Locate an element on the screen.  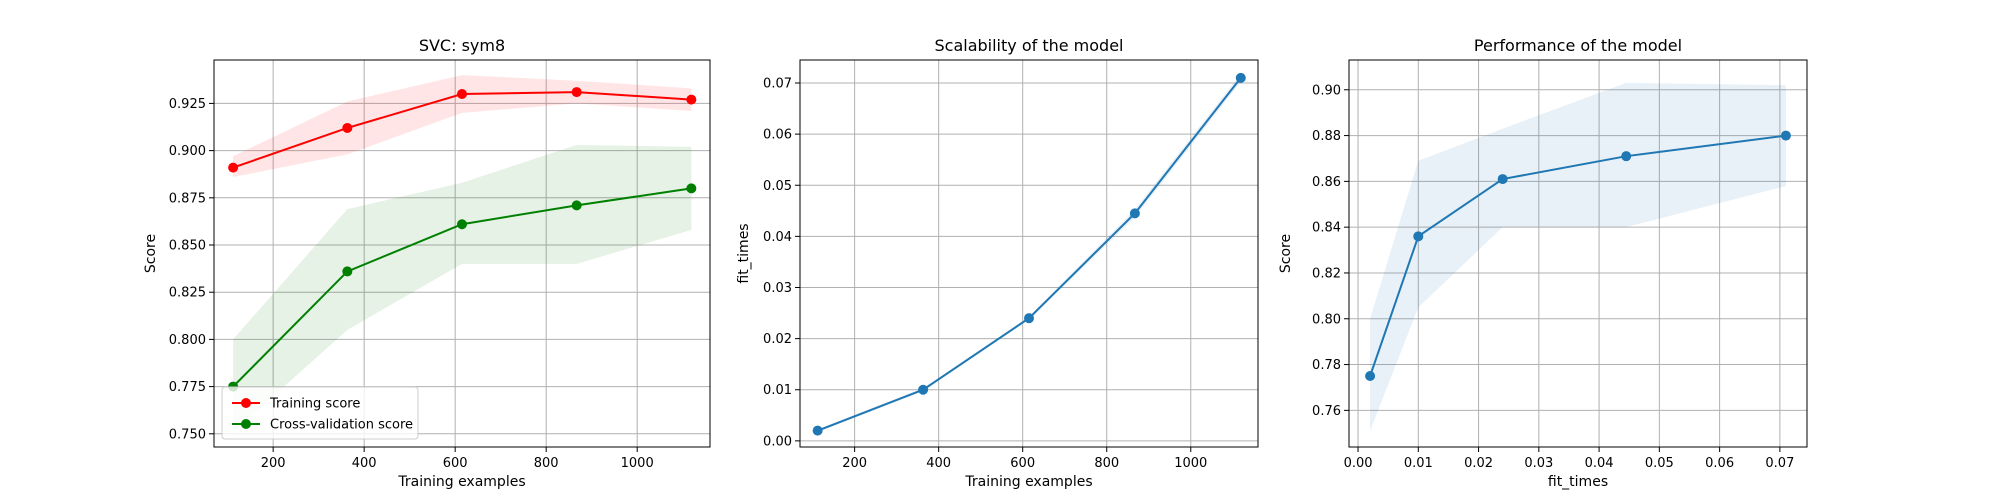
y-tick-label: 0.02 is located at coordinates (777, 339).